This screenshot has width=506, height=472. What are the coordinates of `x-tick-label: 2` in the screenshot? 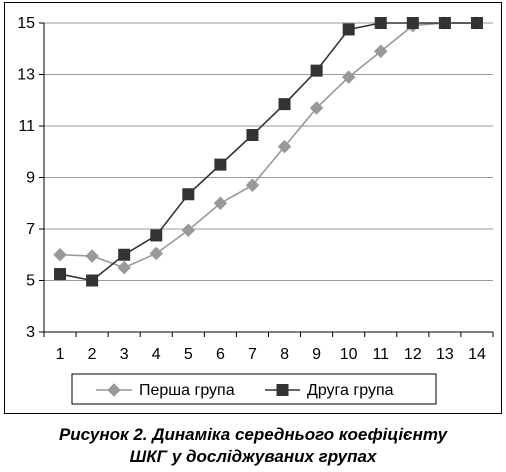 It's located at (92, 354).